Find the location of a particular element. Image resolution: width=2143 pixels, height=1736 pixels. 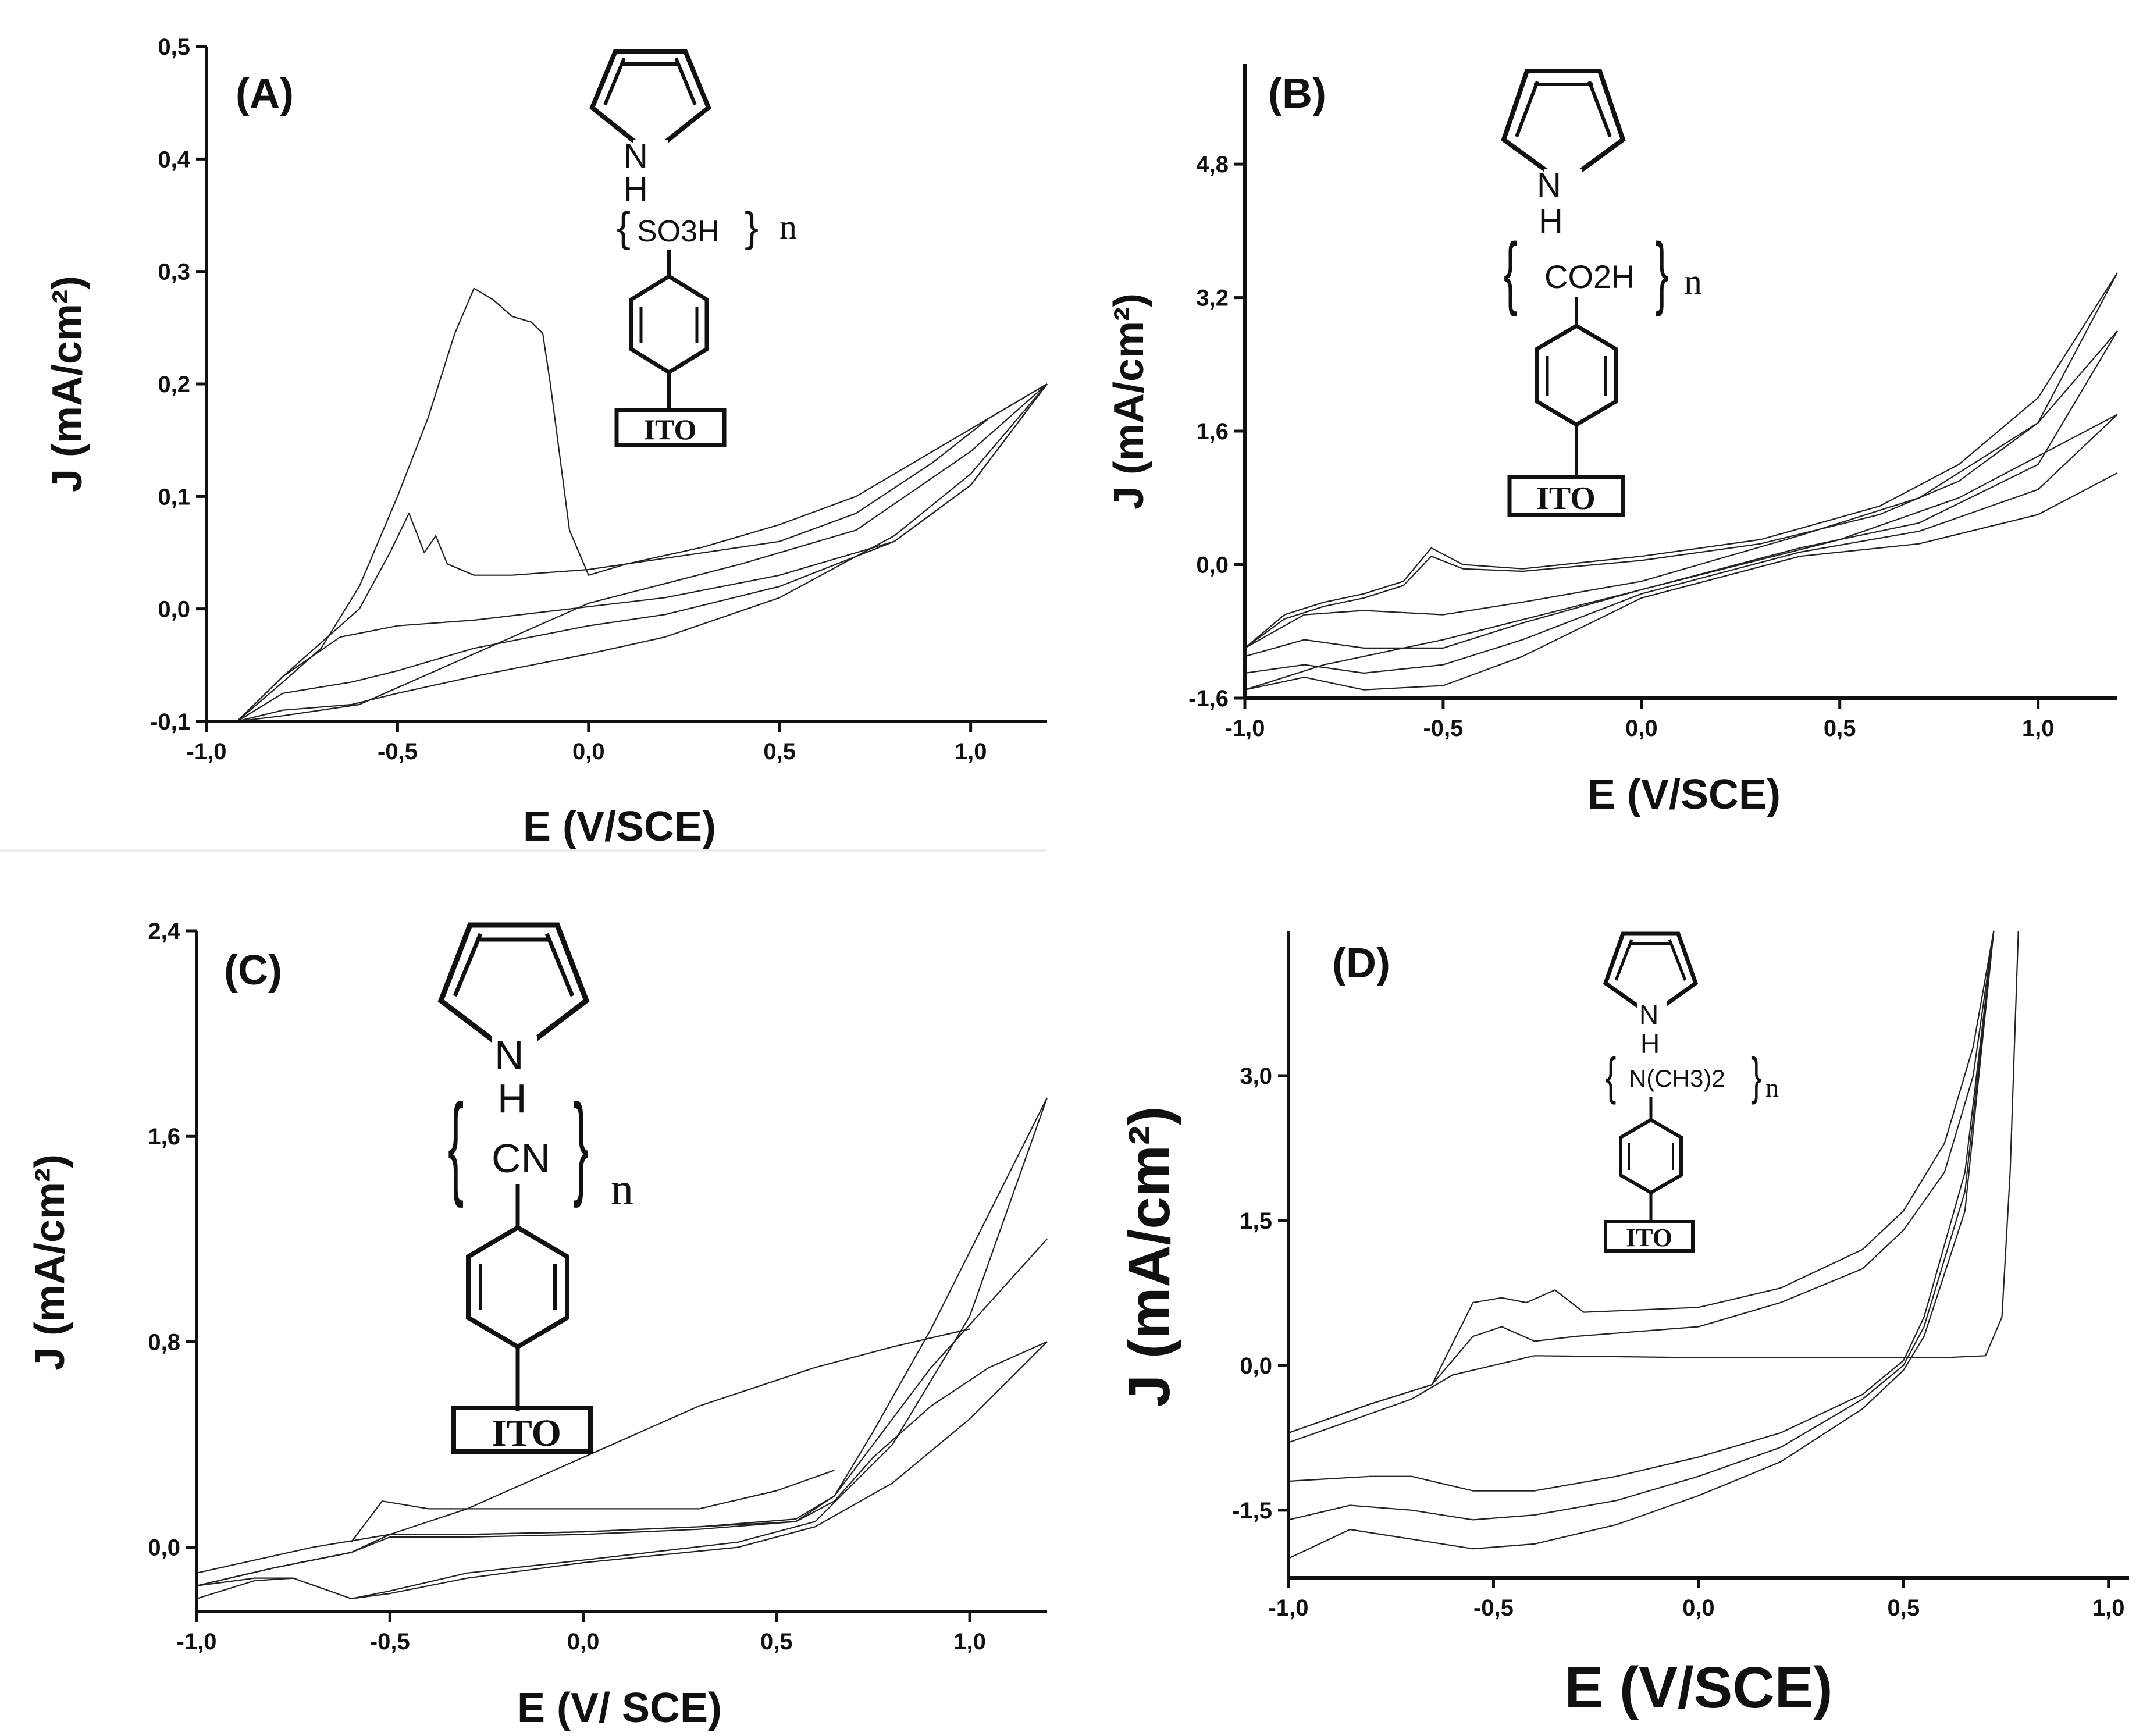

series-cycle-1-d is located at coordinates (1653, 1187).